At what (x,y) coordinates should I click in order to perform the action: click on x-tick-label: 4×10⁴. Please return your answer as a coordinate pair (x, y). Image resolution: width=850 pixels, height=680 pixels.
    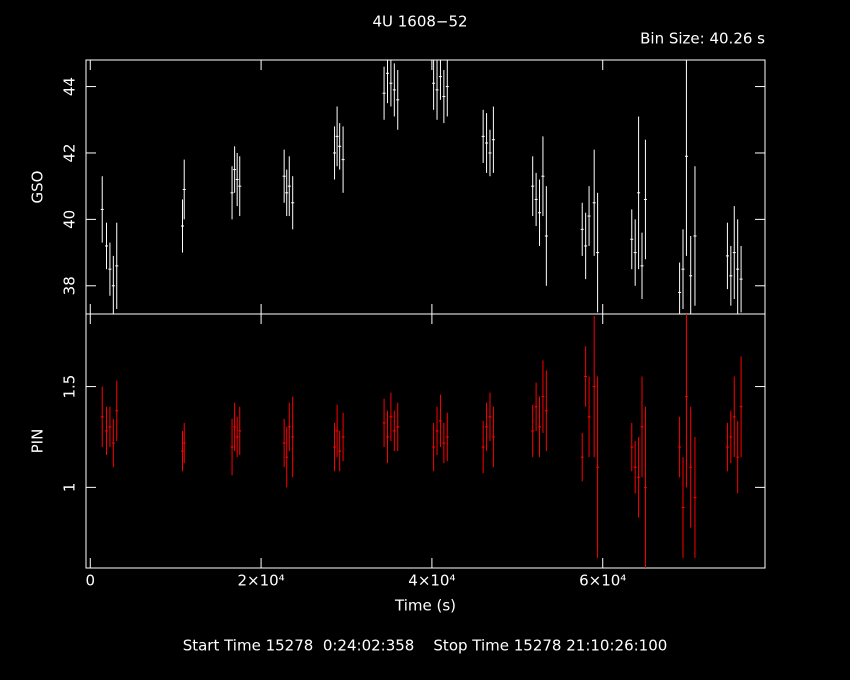
    Looking at the image, I should click on (431, 581).